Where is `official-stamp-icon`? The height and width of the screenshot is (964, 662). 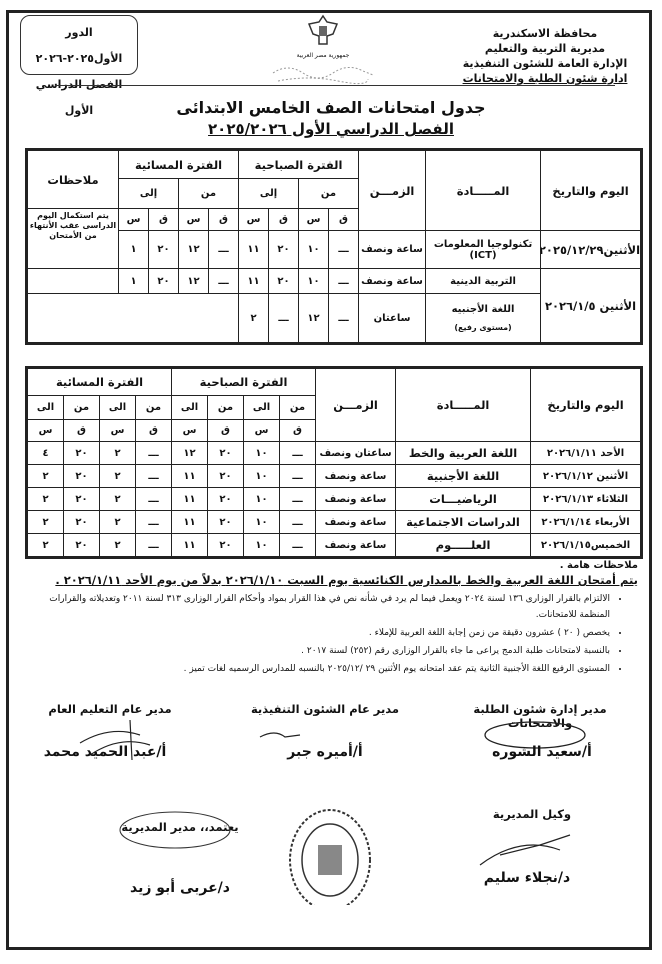 official-stamp-icon is located at coordinates (345, 857).